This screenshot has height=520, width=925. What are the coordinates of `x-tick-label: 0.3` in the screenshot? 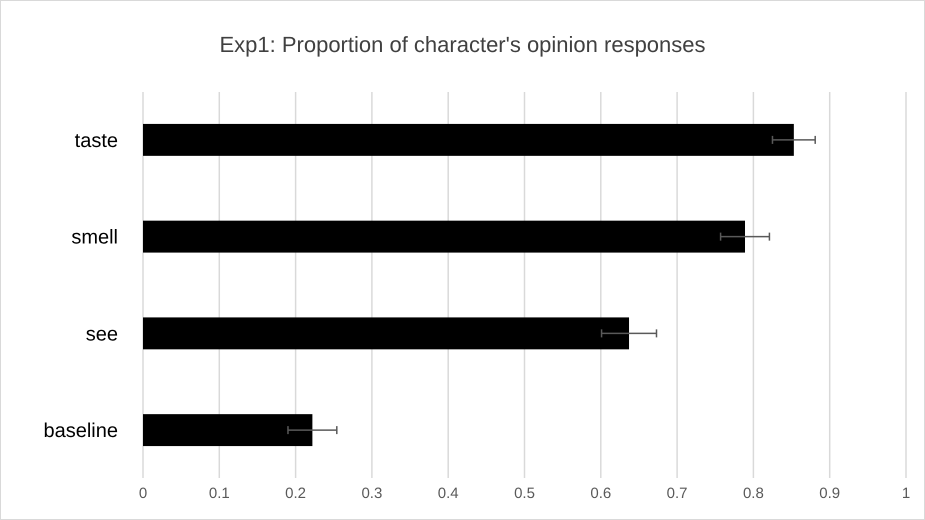 It's located at (371, 493).